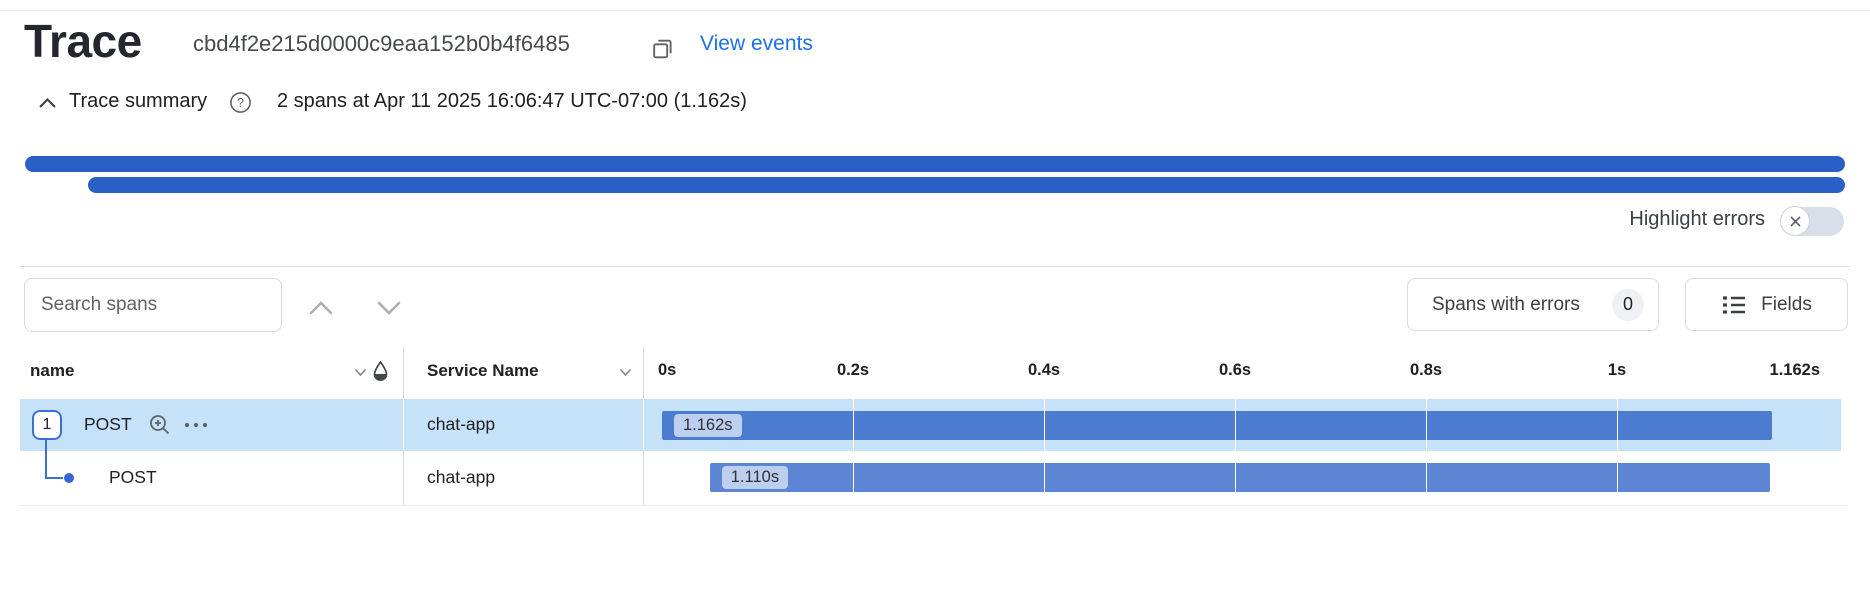  Describe the element at coordinates (69, 478) in the screenshot. I see `tree-node-dot` at that location.